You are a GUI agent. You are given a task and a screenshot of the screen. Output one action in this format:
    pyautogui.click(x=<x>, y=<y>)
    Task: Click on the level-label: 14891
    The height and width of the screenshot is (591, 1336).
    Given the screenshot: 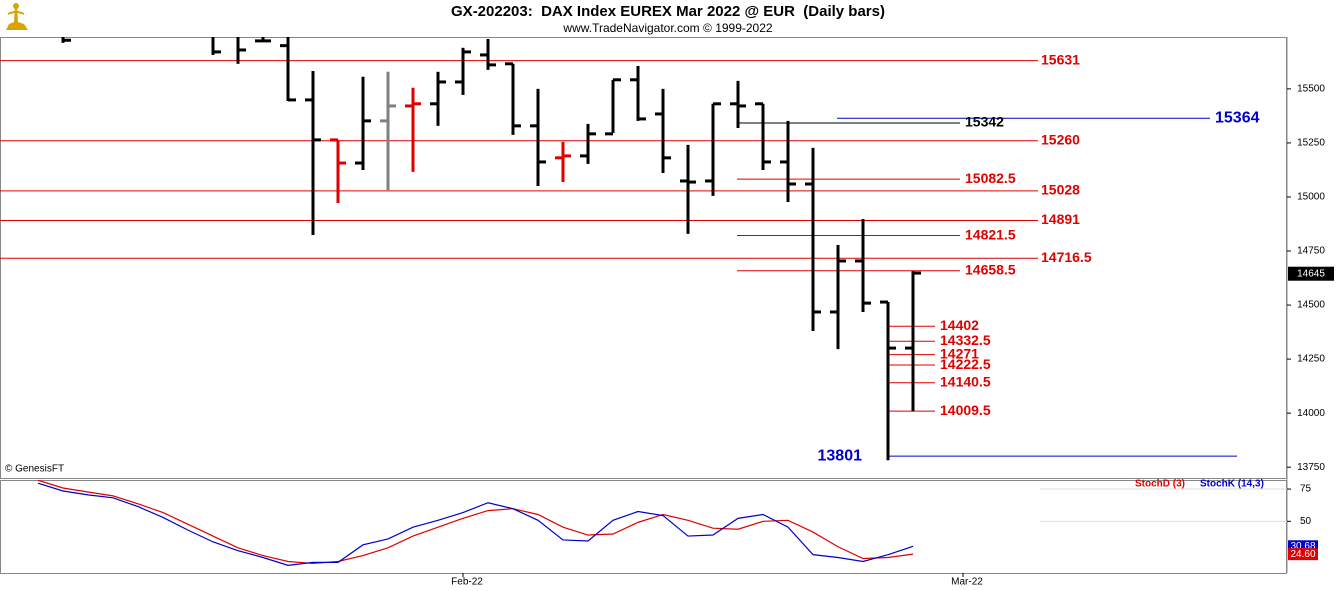 What is the action you would take?
    pyautogui.click(x=1060, y=219)
    